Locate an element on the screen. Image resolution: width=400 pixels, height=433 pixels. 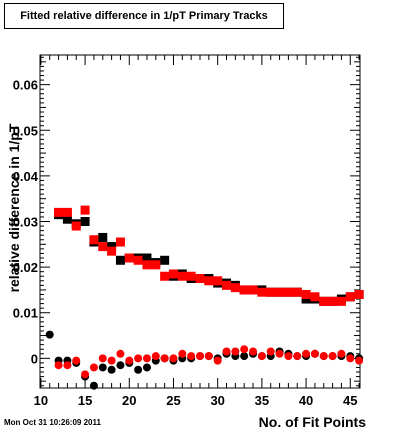
y-axis-title: relative difference in 1/pT is located at coordinates (14, 207).